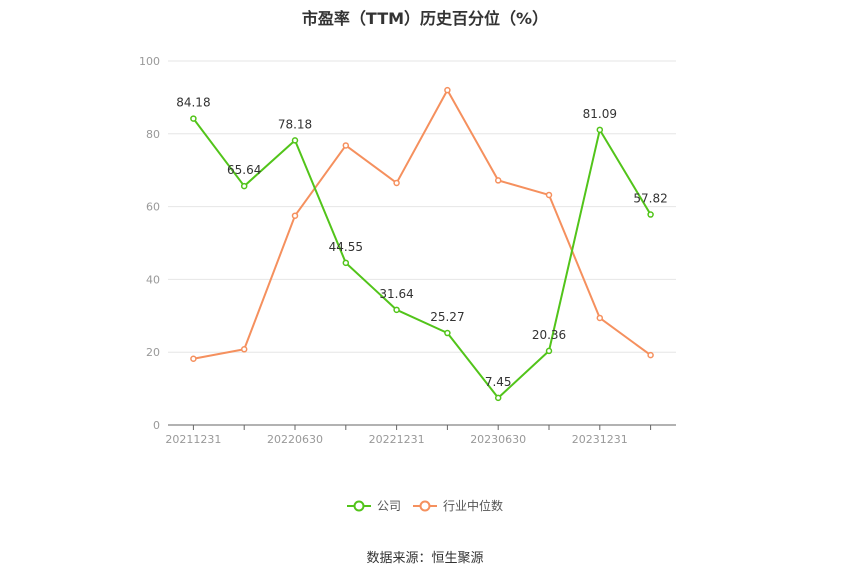  What do you see at coordinates (549, 335) in the screenshot?
I see `data-label: 20.36` at bounding box center [549, 335].